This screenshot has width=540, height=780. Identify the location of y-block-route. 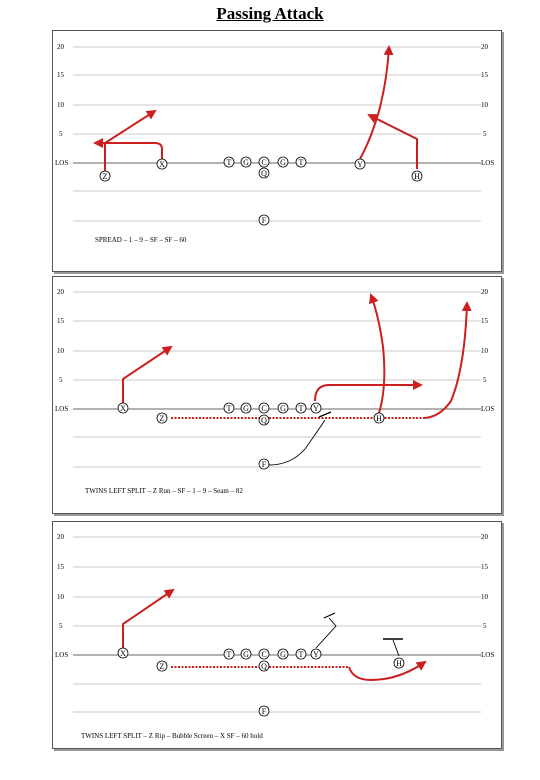
(326, 633).